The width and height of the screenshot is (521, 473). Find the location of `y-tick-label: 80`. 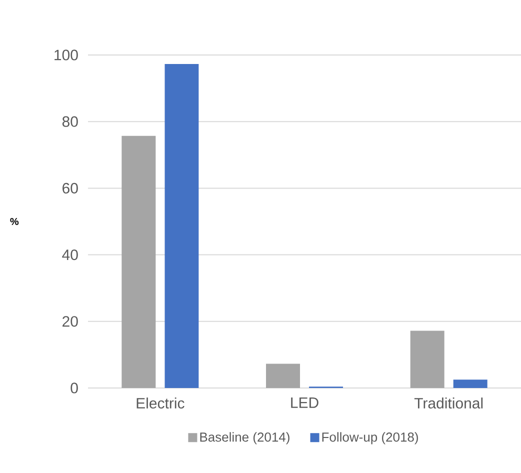

y-tick-label: 80 is located at coordinates (70, 121).